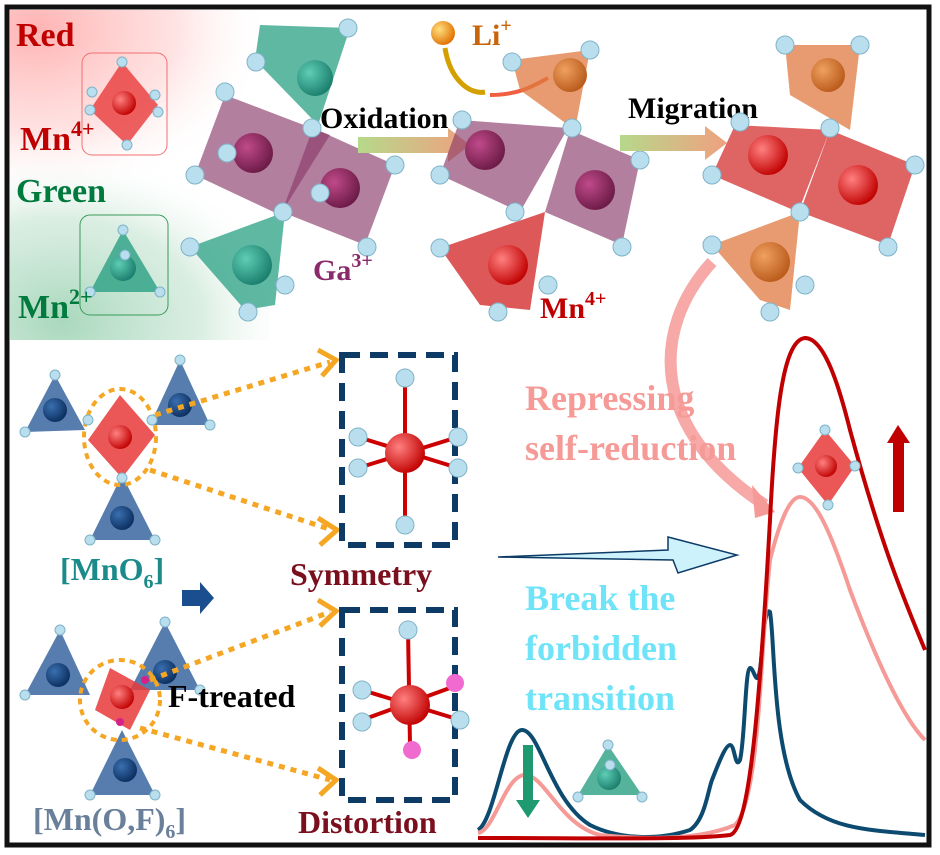  I want to click on break-label-line1: Break the, so click(600, 598).